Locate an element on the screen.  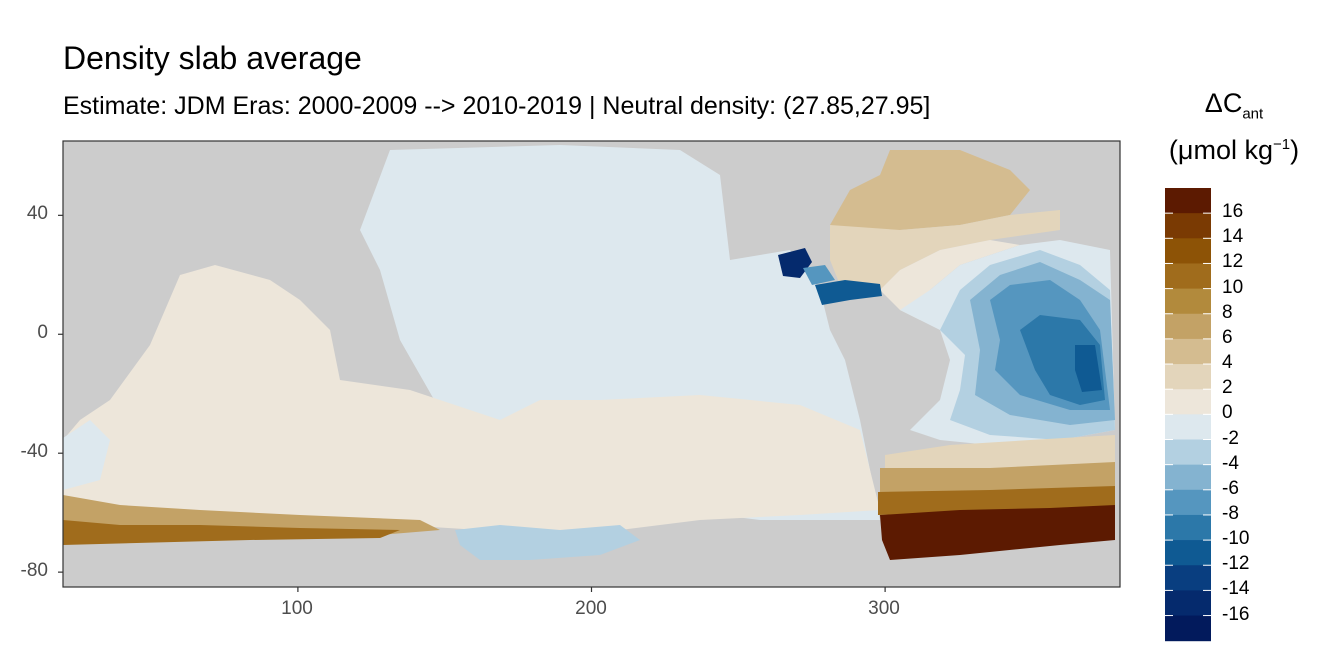
gulf-of-mexico is located at coordinates (795, 263).